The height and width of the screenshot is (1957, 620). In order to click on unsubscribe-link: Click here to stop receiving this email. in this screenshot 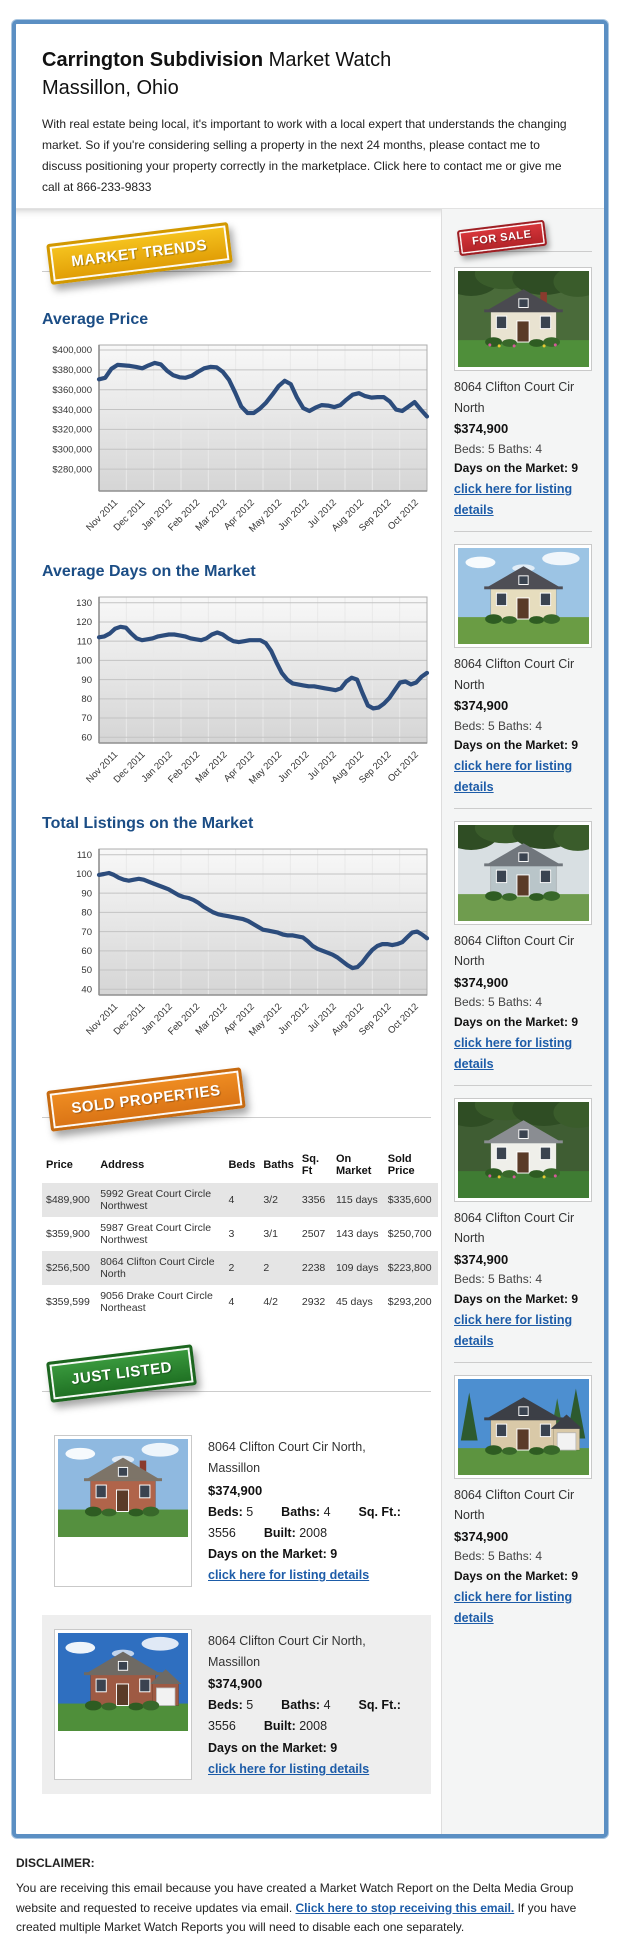, I will do `click(405, 1907)`.